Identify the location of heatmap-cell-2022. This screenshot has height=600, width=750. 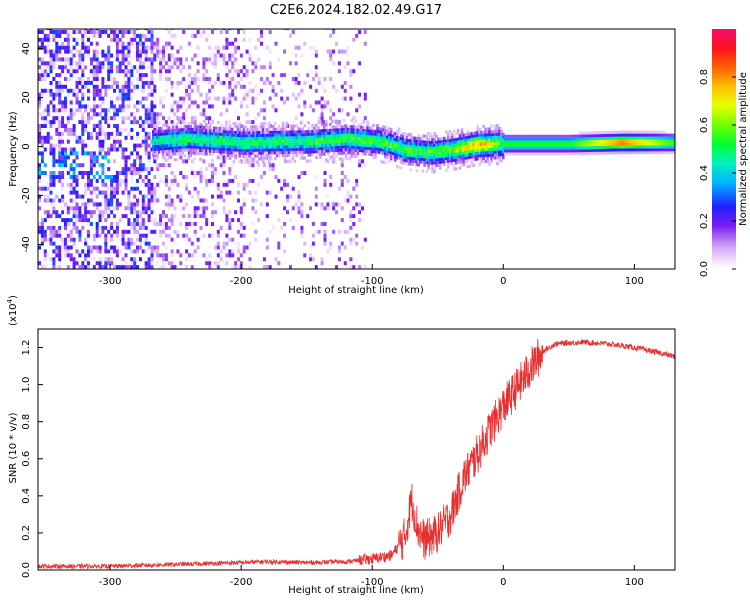
(241, 212).